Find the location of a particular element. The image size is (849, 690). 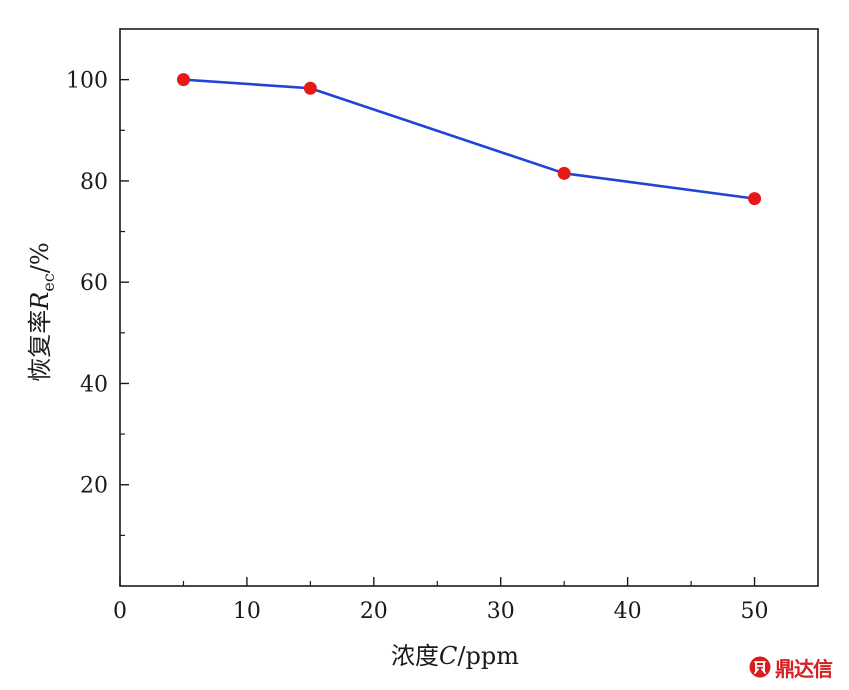

y-tick-label: 100 is located at coordinates (87, 81).